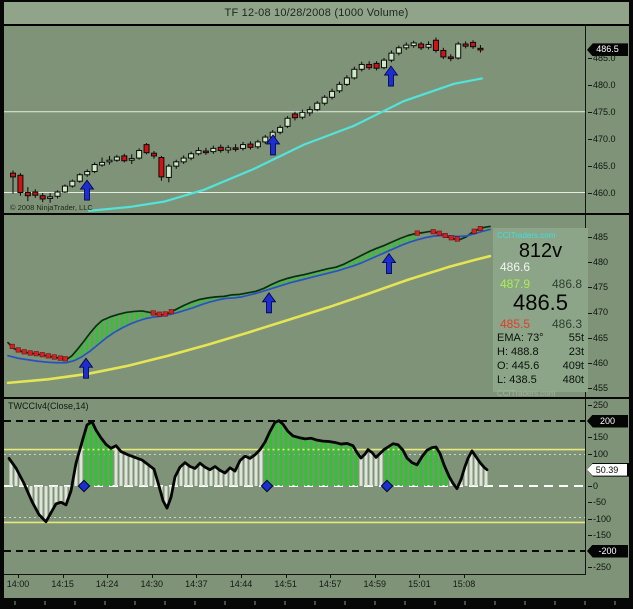 This screenshot has width=633, height=609. Describe the element at coordinates (598, 363) in the screenshot. I see `axis-tick-label: 460` at that location.